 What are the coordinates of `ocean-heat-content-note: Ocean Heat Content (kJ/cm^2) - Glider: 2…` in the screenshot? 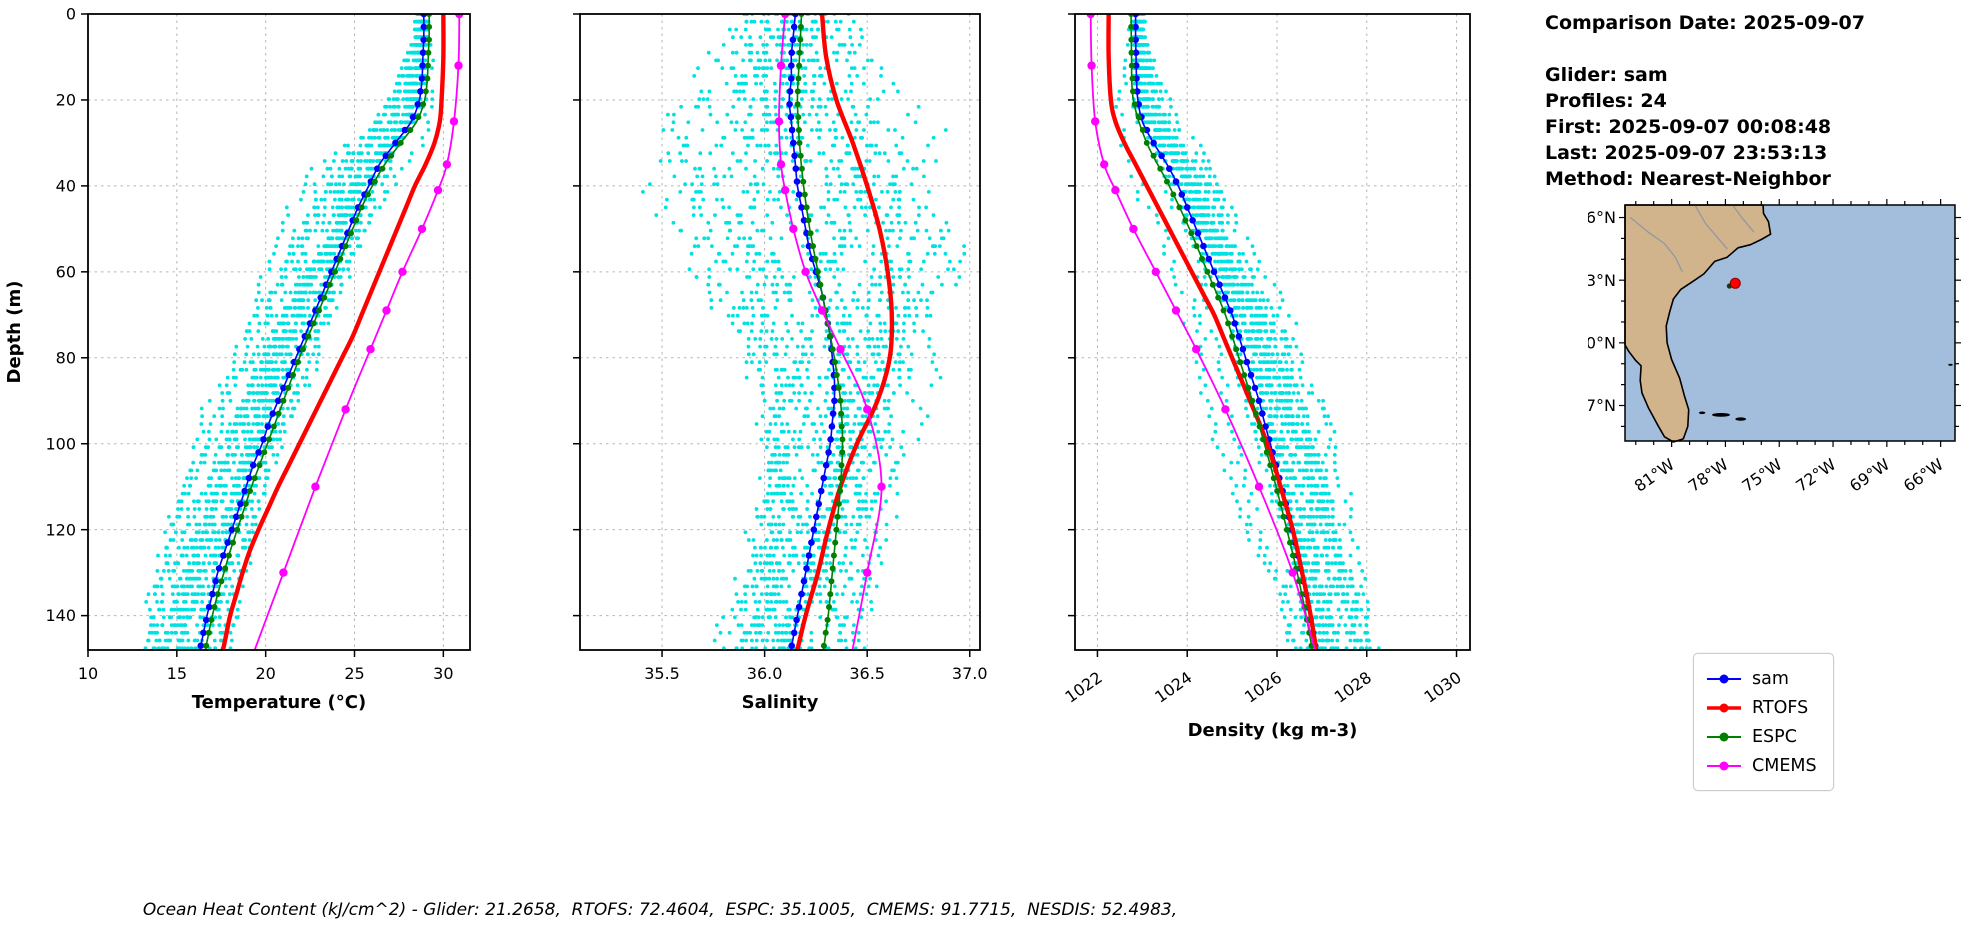 It's located at (660, 910).